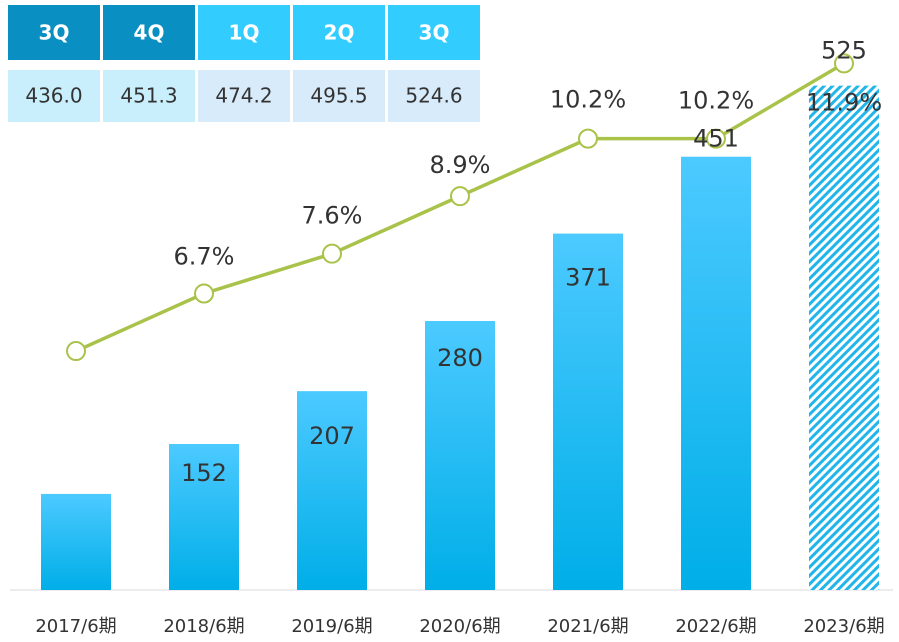 The width and height of the screenshot is (899, 642). I want to click on table-cell-text: 436.0, so click(53, 96).